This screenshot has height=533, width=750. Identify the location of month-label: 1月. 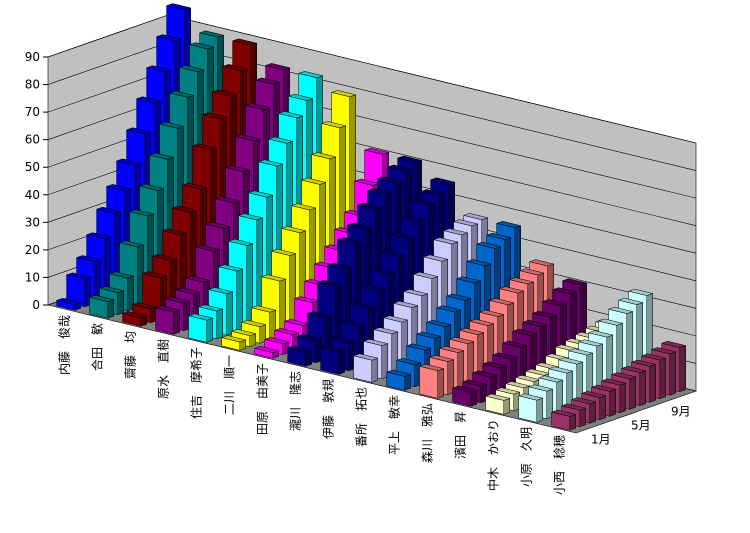
(601, 439).